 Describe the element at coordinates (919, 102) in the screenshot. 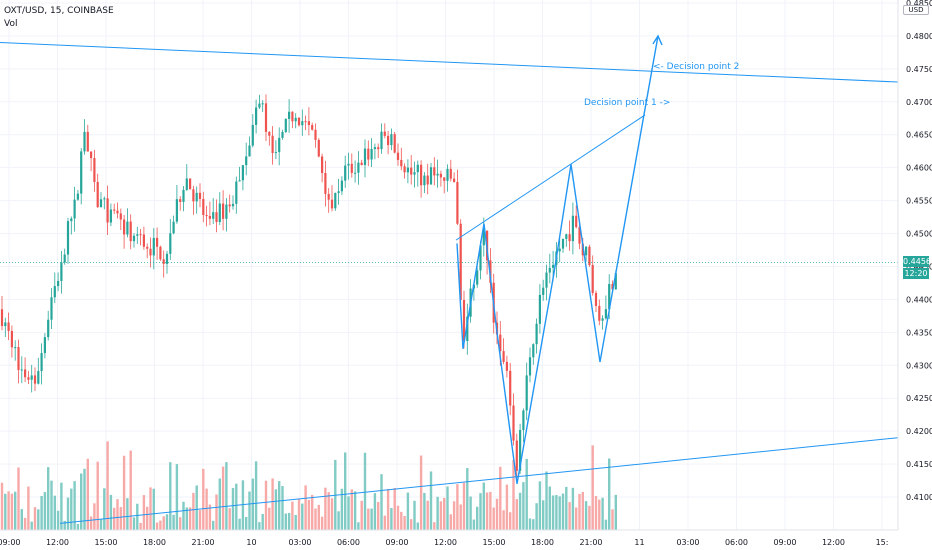

I see `price-tick-label: 0.4700` at that location.